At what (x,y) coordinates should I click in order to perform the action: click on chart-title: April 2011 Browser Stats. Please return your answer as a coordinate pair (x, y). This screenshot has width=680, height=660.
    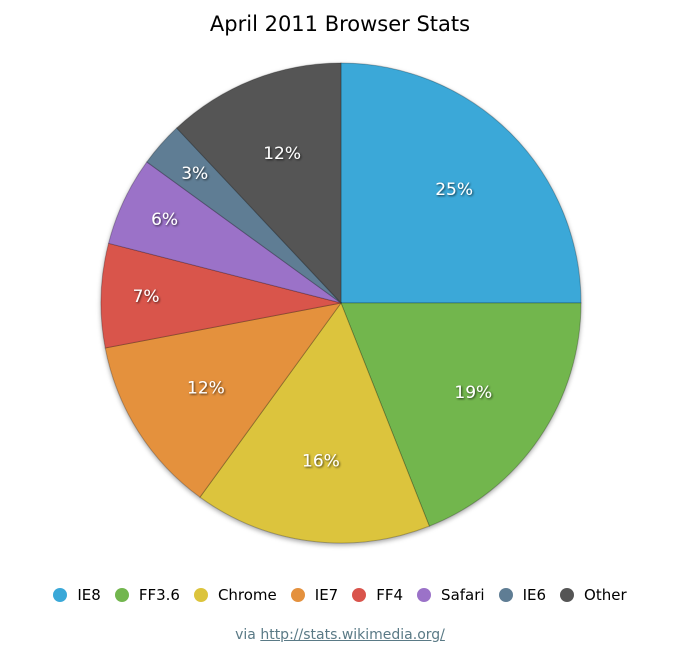
    Looking at the image, I should click on (340, 24).